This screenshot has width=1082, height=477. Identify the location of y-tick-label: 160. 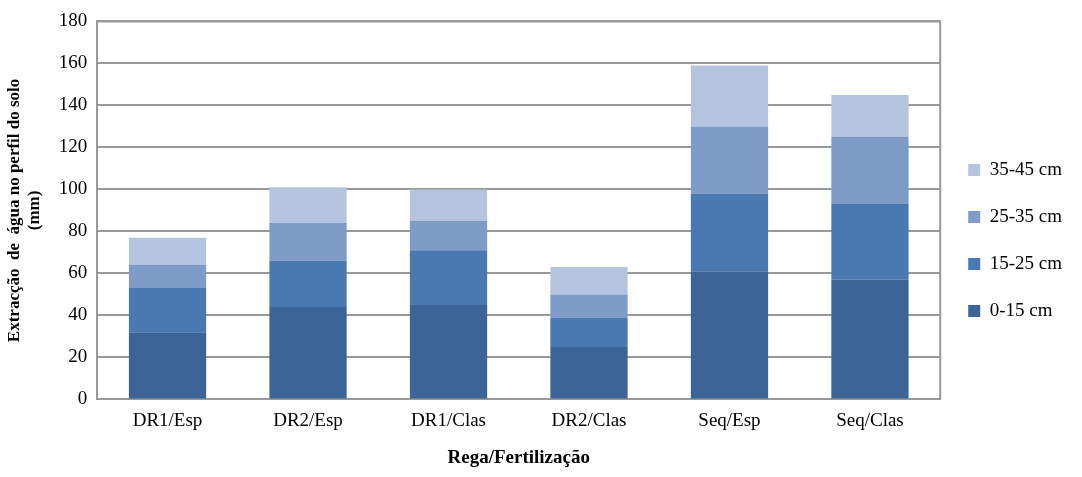
(73, 62).